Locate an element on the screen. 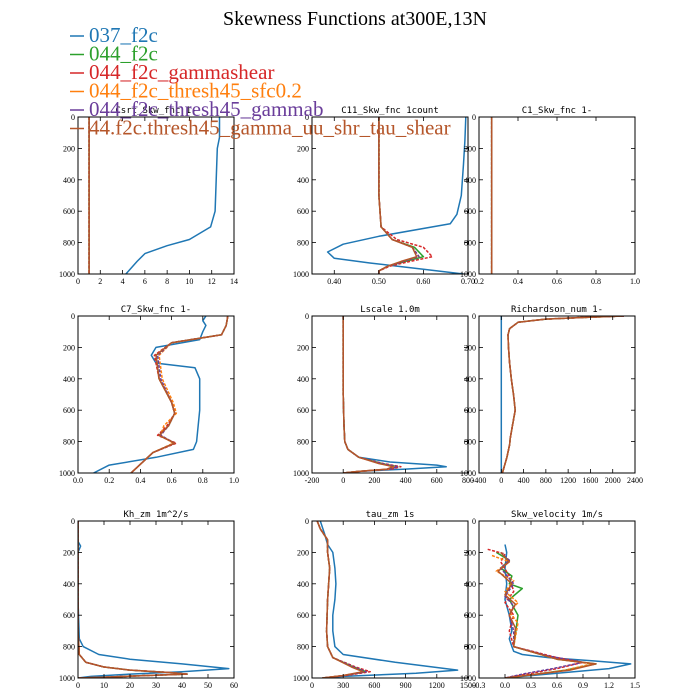  legend-item: 044_f2c_thresh45_sfc0.2 is located at coordinates (186, 91).